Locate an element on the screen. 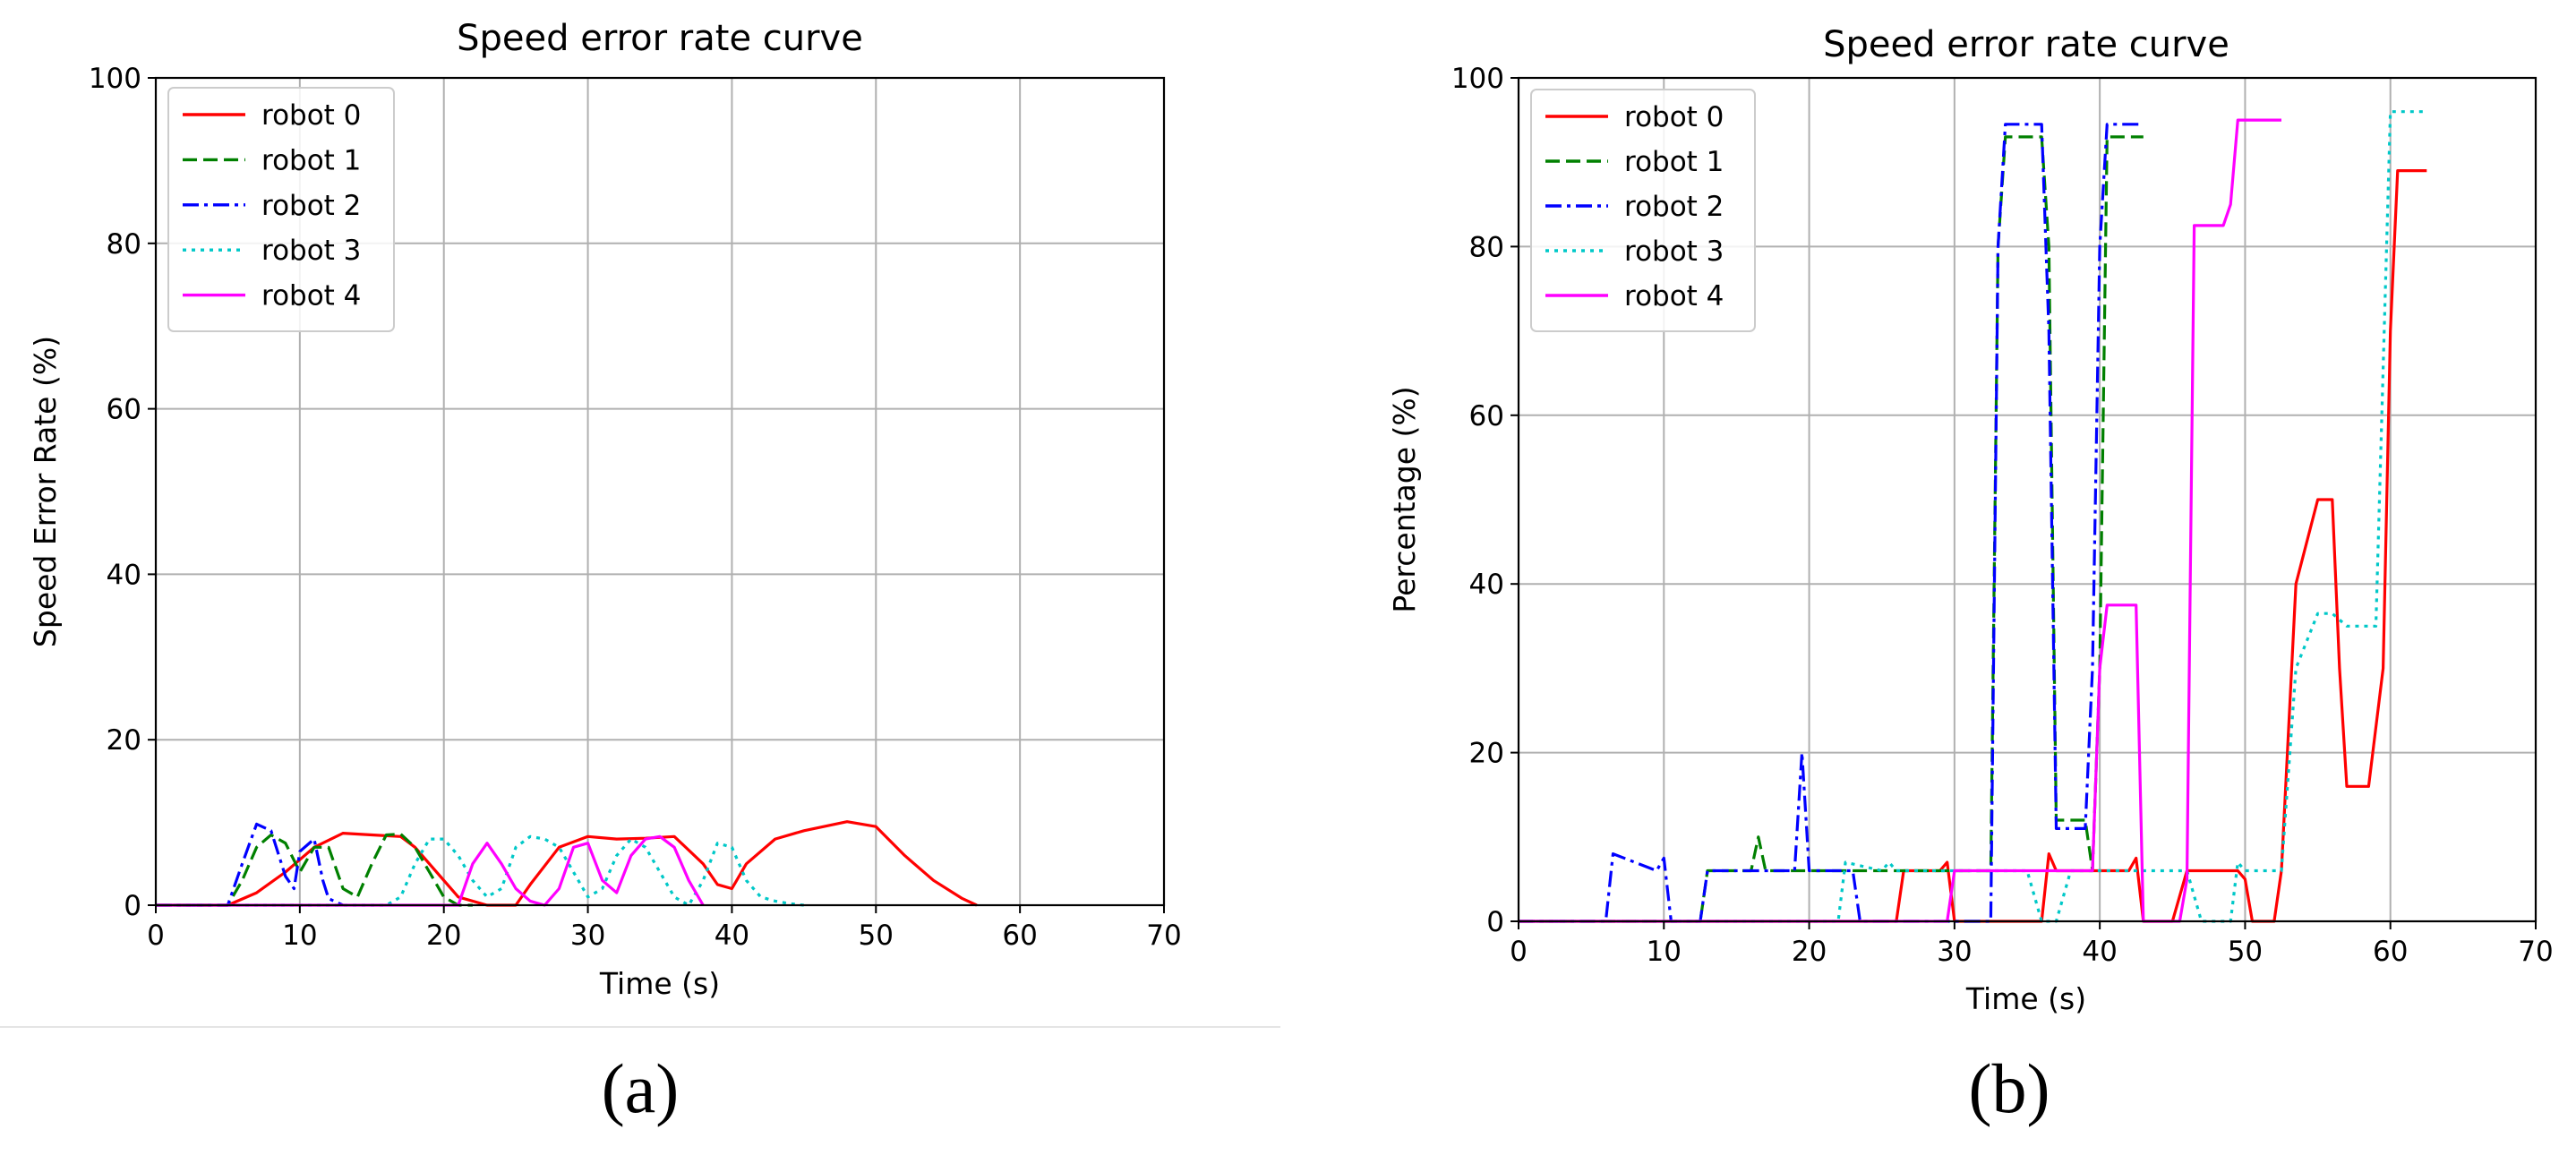 The height and width of the screenshot is (1155, 2576). legend-label-b-4: robot 4 is located at coordinates (1674, 296).